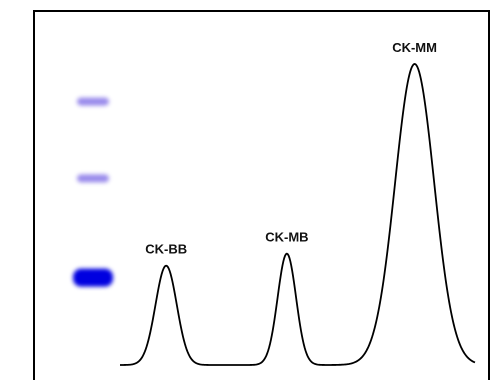 This screenshot has height=384, width=493. What do you see at coordinates (414, 47) in the screenshot?
I see `peak-label-ck-mm: CK-MM` at bounding box center [414, 47].